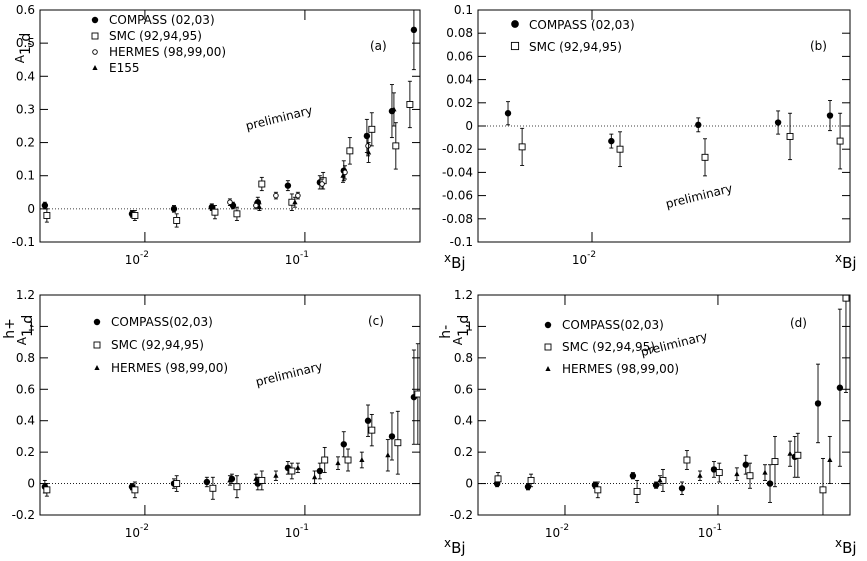 The height and width of the screenshot is (561, 867). Describe the element at coordinates (25, 421) in the screenshot. I see `y-tick-label: 0.4` at that location.